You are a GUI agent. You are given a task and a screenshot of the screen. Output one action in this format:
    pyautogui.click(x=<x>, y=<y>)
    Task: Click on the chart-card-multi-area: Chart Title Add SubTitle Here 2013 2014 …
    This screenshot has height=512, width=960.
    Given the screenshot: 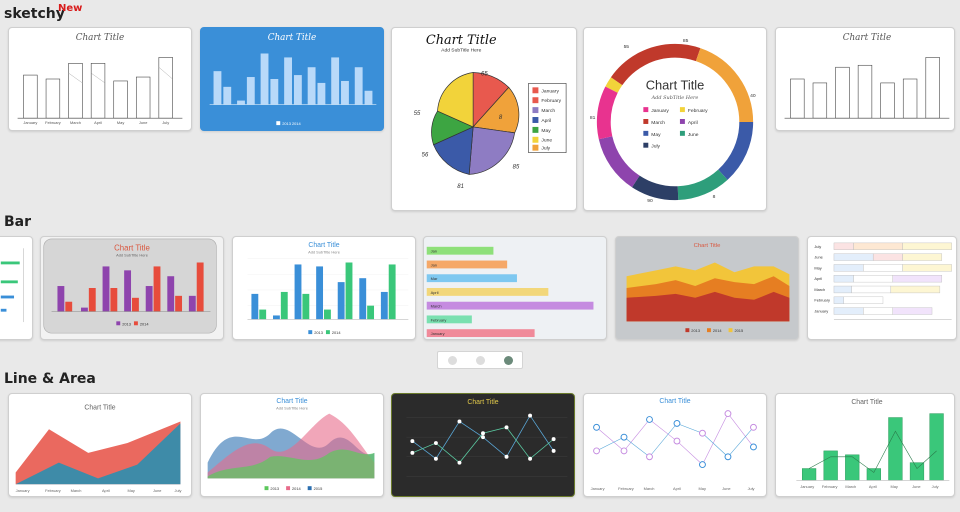 What is the action you would take?
    pyautogui.click(x=292, y=445)
    